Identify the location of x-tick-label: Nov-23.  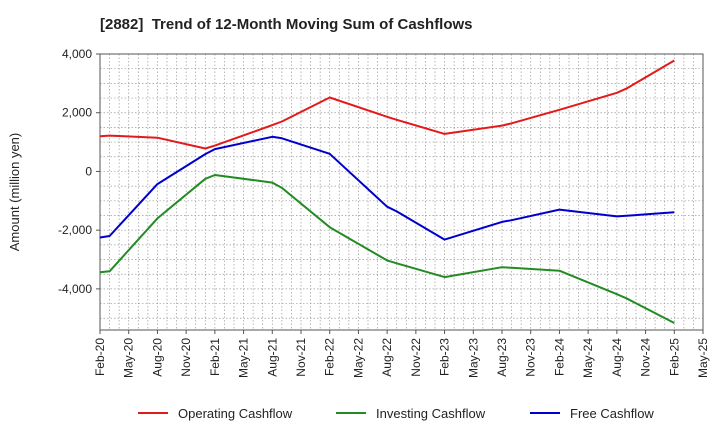
(531, 357).